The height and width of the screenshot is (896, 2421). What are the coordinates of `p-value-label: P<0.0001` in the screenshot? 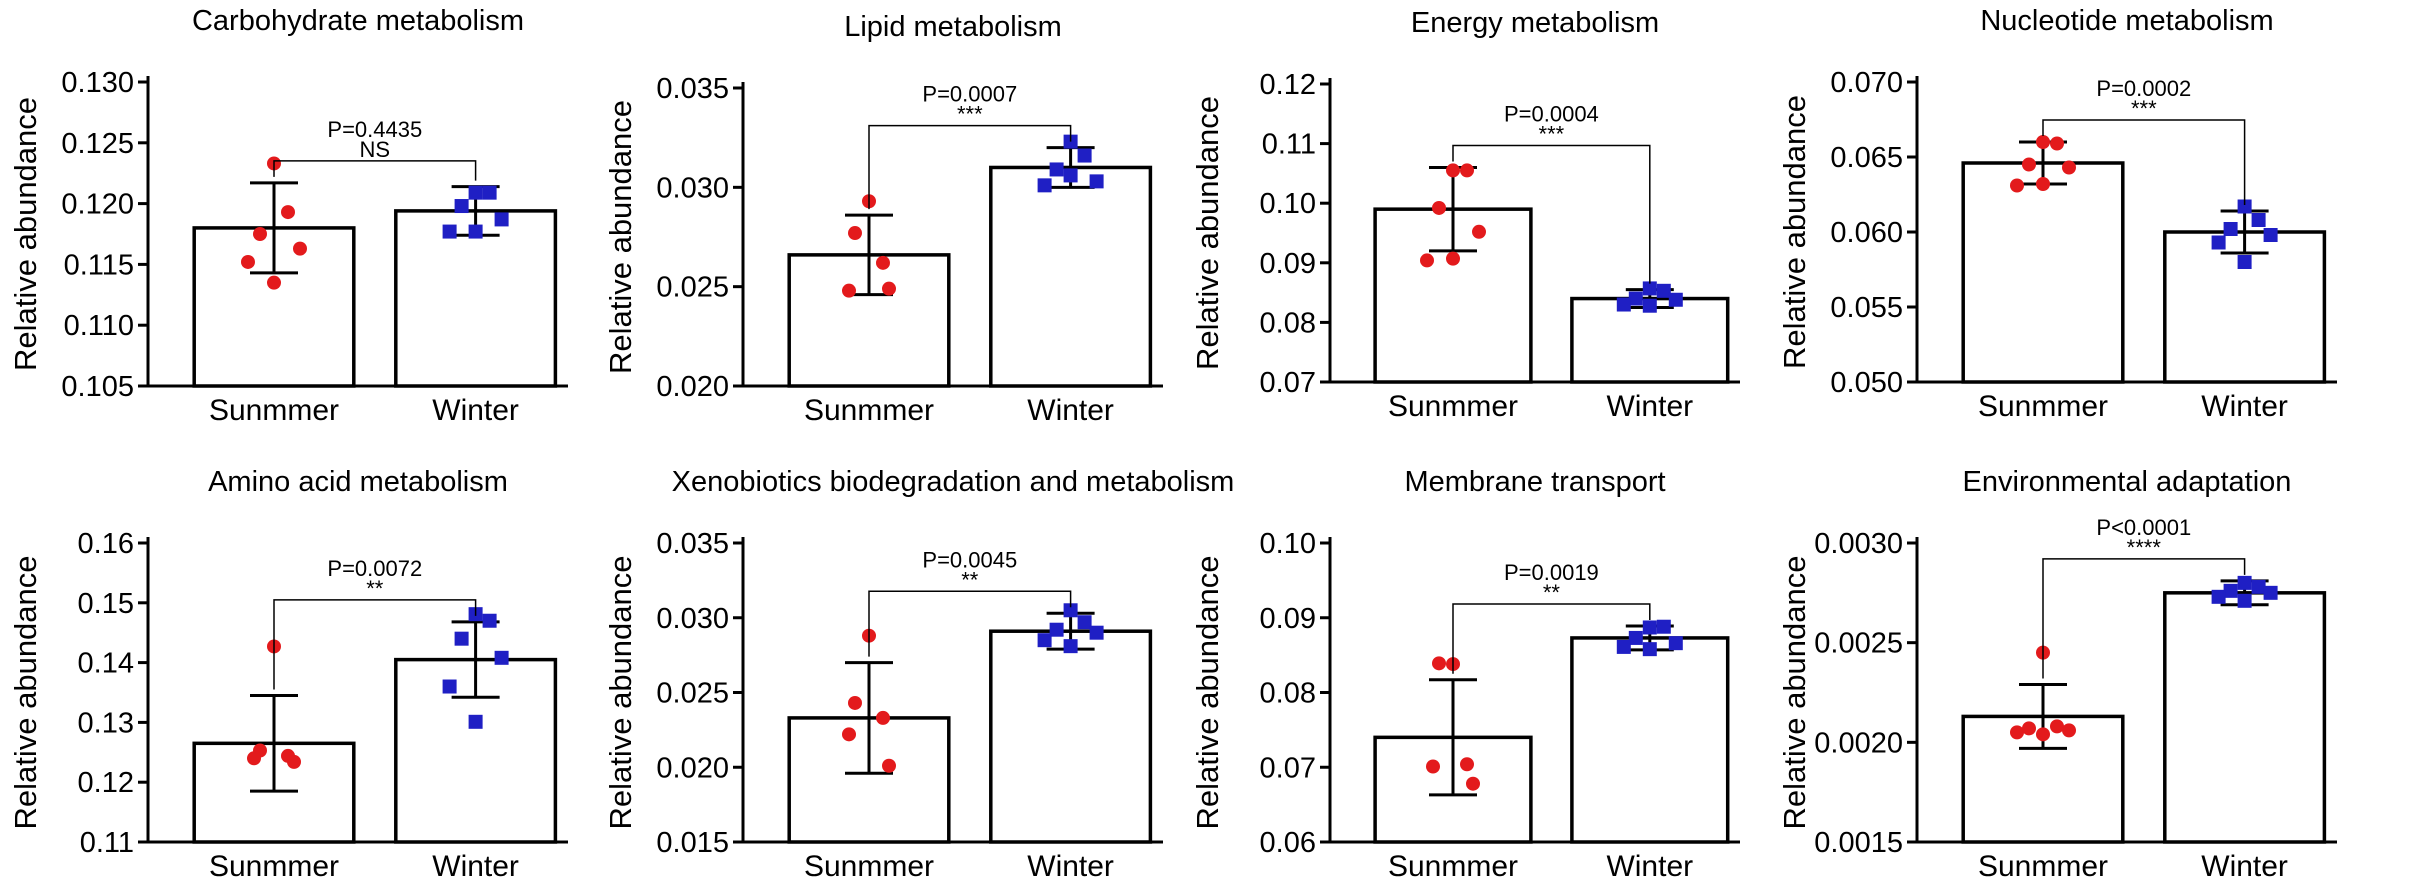 It's located at (2143, 527).